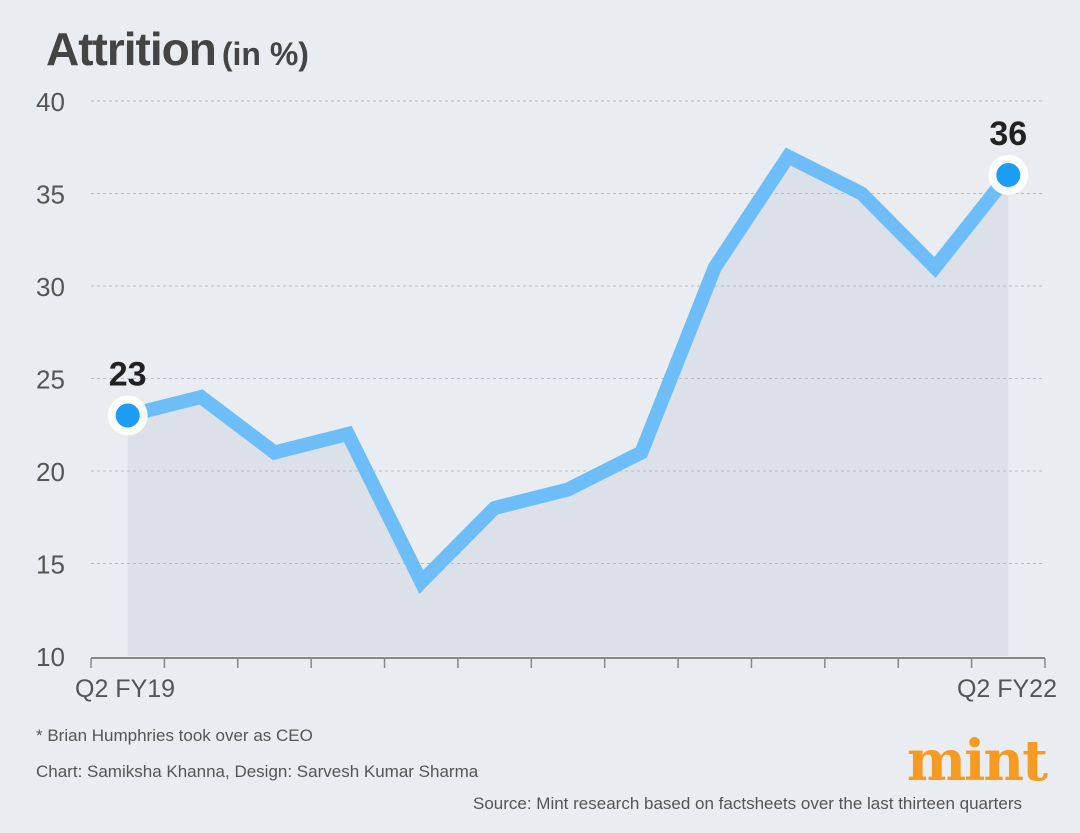 This screenshot has height=833, width=1080. Describe the element at coordinates (50, 102) in the screenshot. I see `y-tick-label: 40` at that location.